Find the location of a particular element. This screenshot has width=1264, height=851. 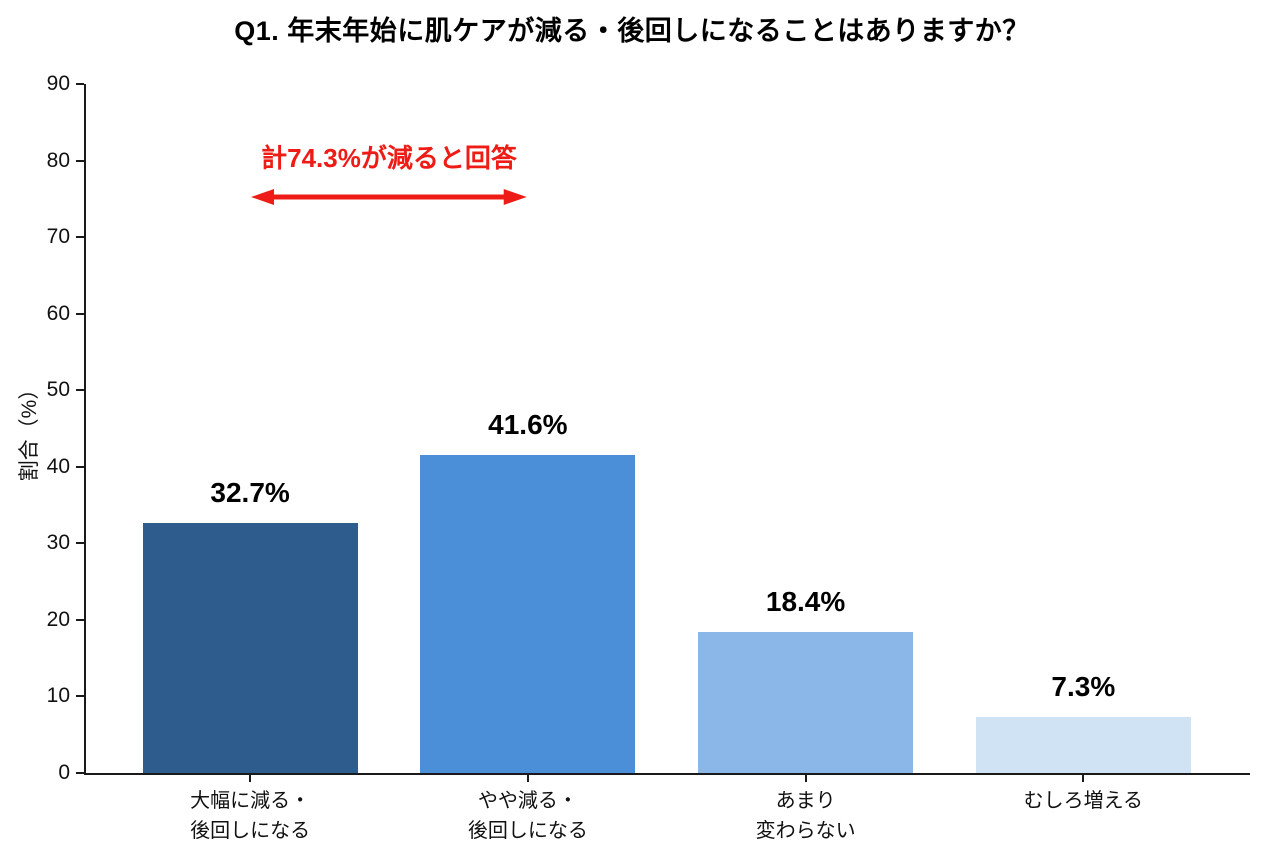

bar-value-label: 41.6% is located at coordinates (528, 424).